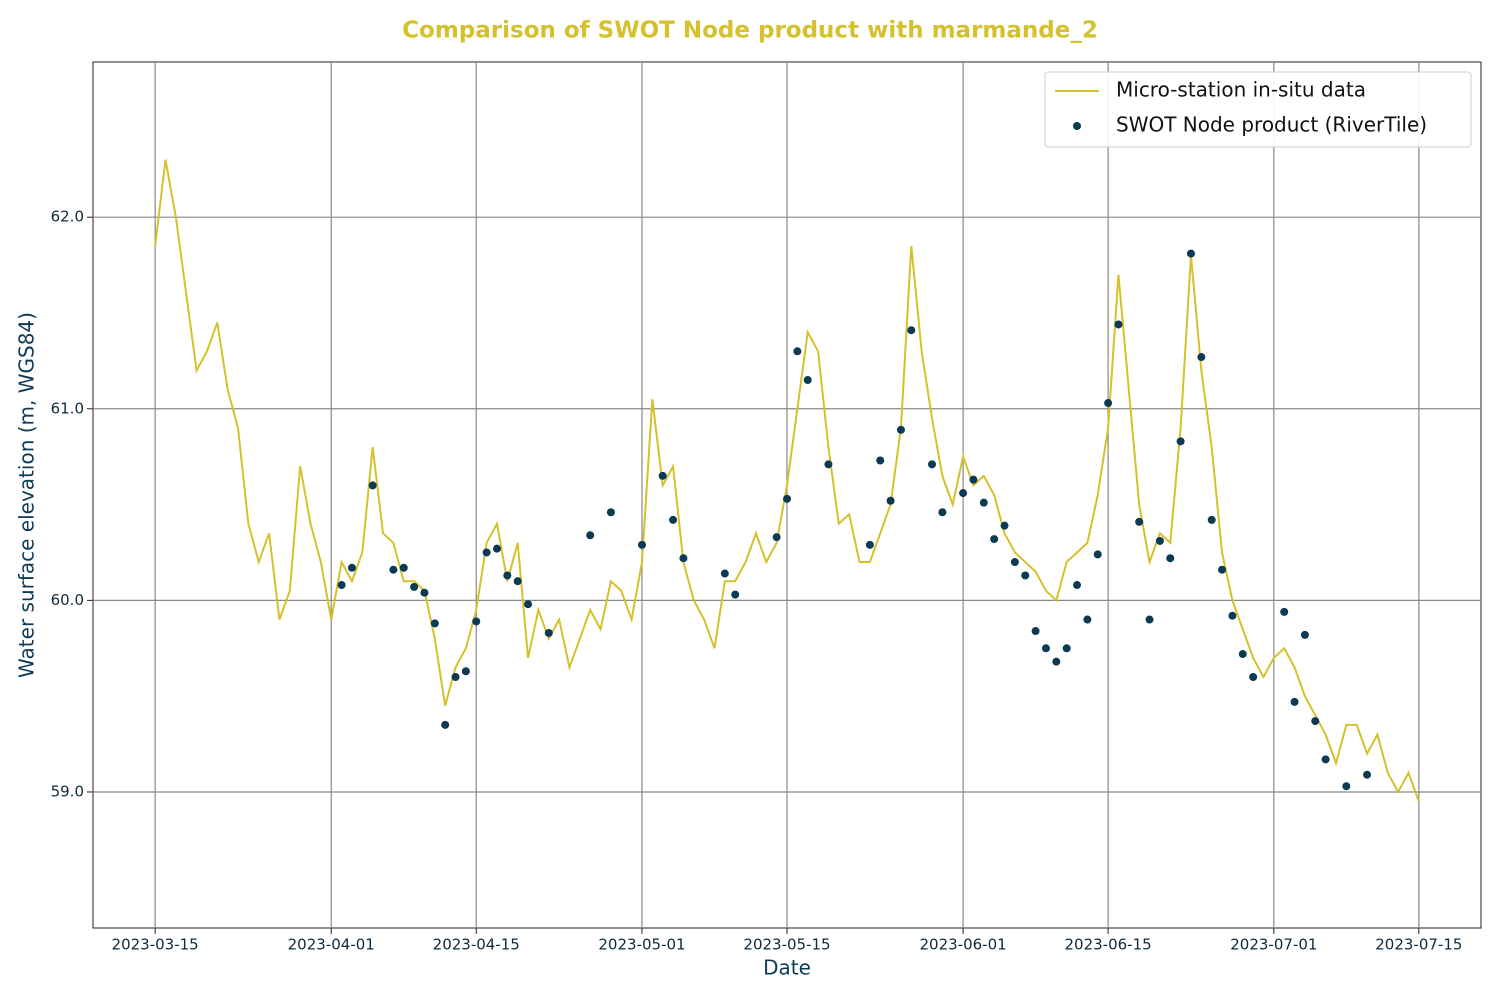 Image resolution: width=1500 pixels, height=1000 pixels. What do you see at coordinates (962, 945) in the screenshot?
I see `x-tick-label: 2023-06-01` at bounding box center [962, 945].